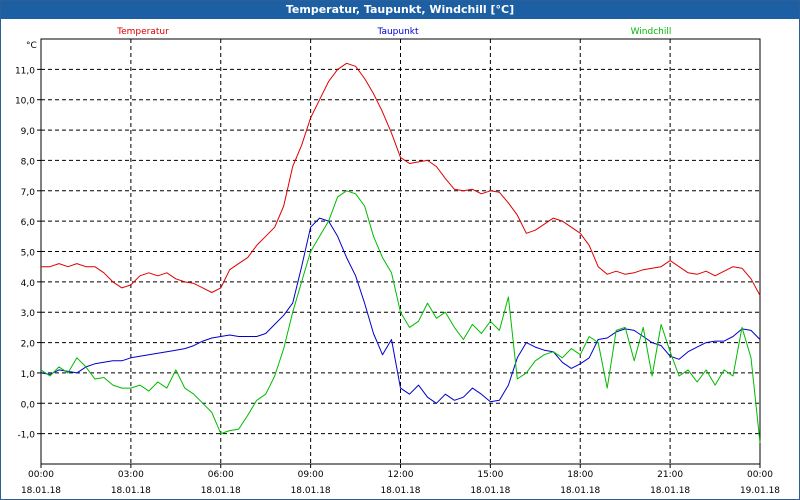 The image size is (800, 500). I want to click on y-tick-label: 7,0, so click(28, 193).